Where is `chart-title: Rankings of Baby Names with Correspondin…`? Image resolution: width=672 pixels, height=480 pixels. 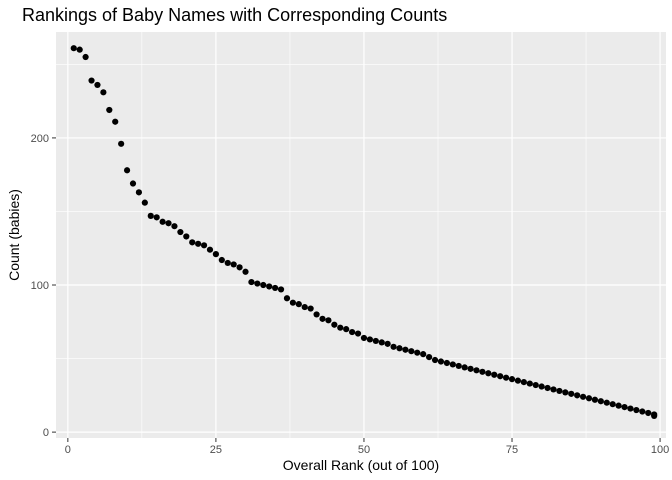 chart-title: Rankings of Baby Names with Correspondin… is located at coordinates (234, 15).